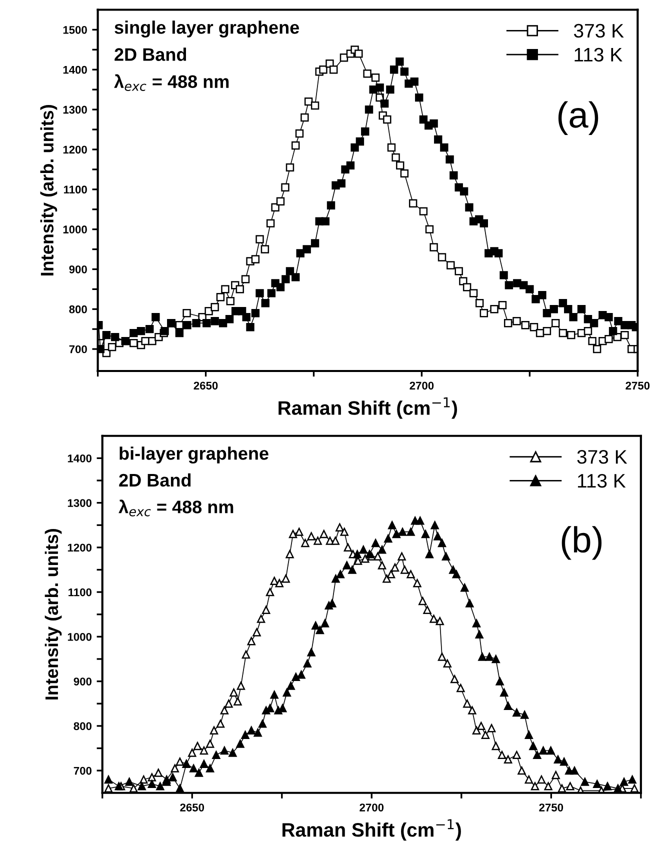  What do you see at coordinates (578, 118) in the screenshot?
I see `annotation: (a)` at bounding box center [578, 118].